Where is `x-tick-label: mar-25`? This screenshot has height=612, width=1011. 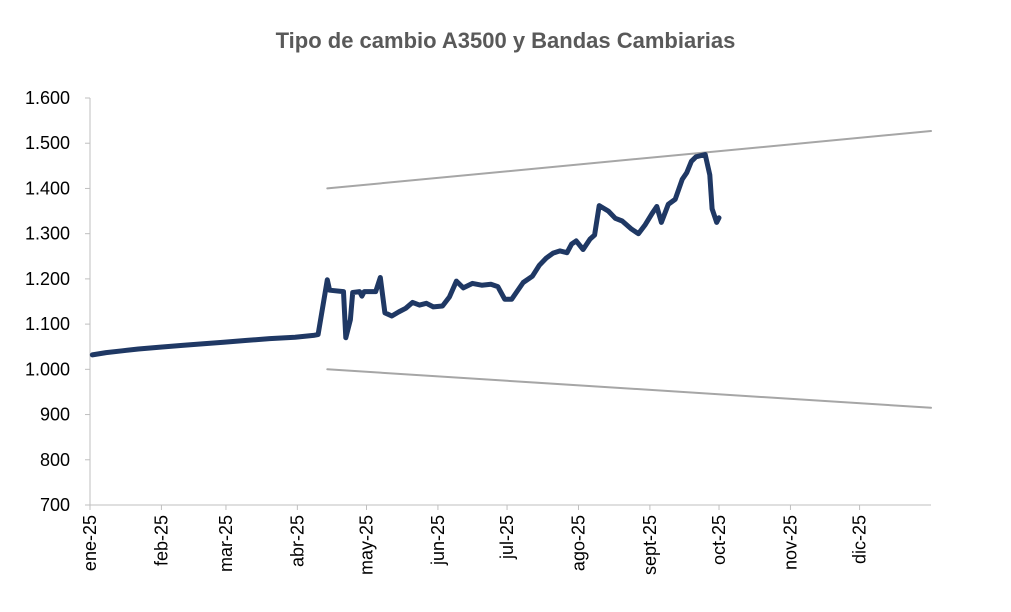
x-tick-label: mar-25 is located at coordinates (226, 543).